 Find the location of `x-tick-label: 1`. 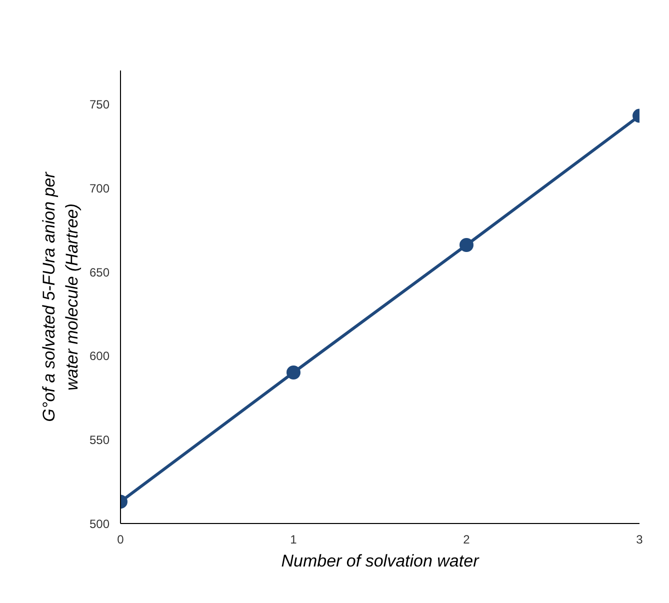

x-tick-label: 1 is located at coordinates (294, 539).